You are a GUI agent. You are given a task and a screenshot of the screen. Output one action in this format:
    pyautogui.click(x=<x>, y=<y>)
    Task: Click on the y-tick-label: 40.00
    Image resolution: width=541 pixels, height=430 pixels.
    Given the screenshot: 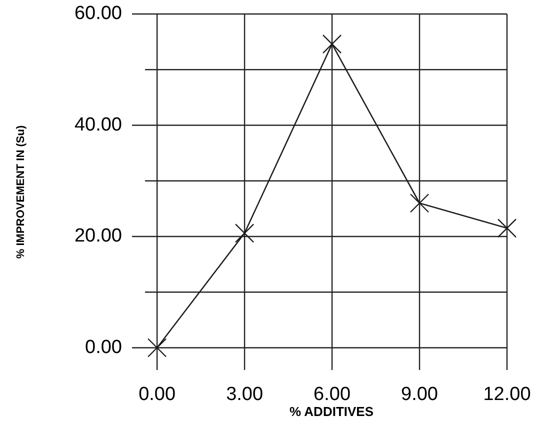 What is the action you would take?
    pyautogui.click(x=98, y=125)
    